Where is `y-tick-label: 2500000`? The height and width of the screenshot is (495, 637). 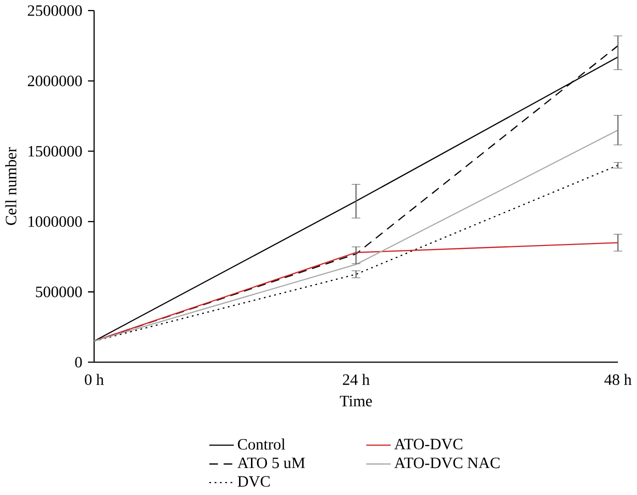 y-tick-label: 2500000 is located at coordinates (55, 10).